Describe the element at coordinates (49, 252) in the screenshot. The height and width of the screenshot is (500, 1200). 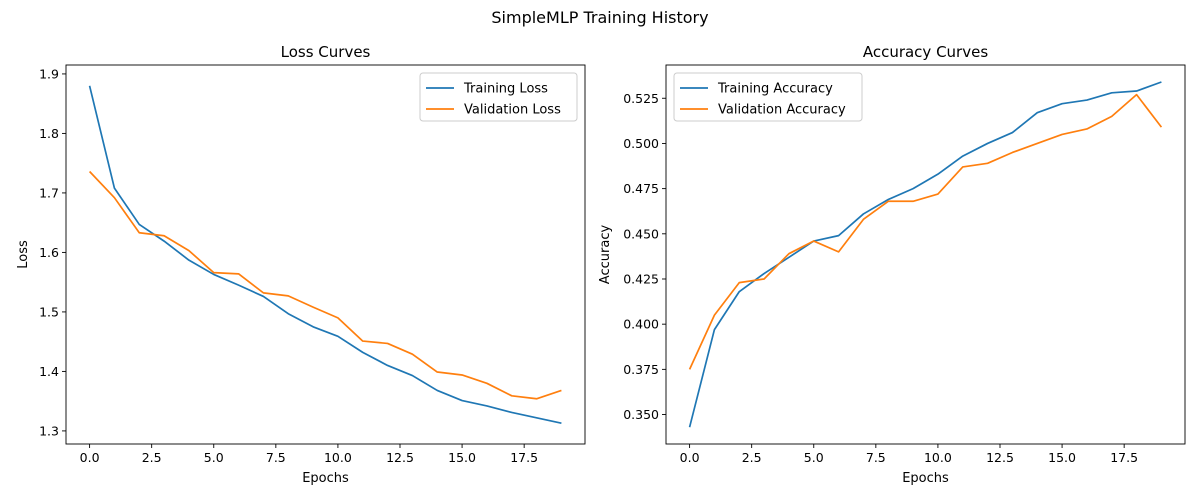
I see `loss-y-tick-label: 1.6` at that location.